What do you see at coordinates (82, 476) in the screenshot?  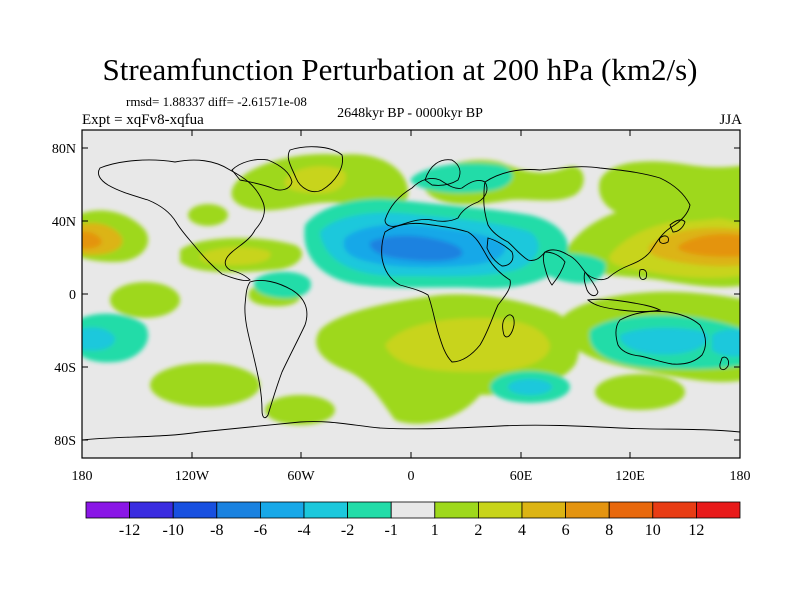 I see `lon-label-180w: 180` at bounding box center [82, 476].